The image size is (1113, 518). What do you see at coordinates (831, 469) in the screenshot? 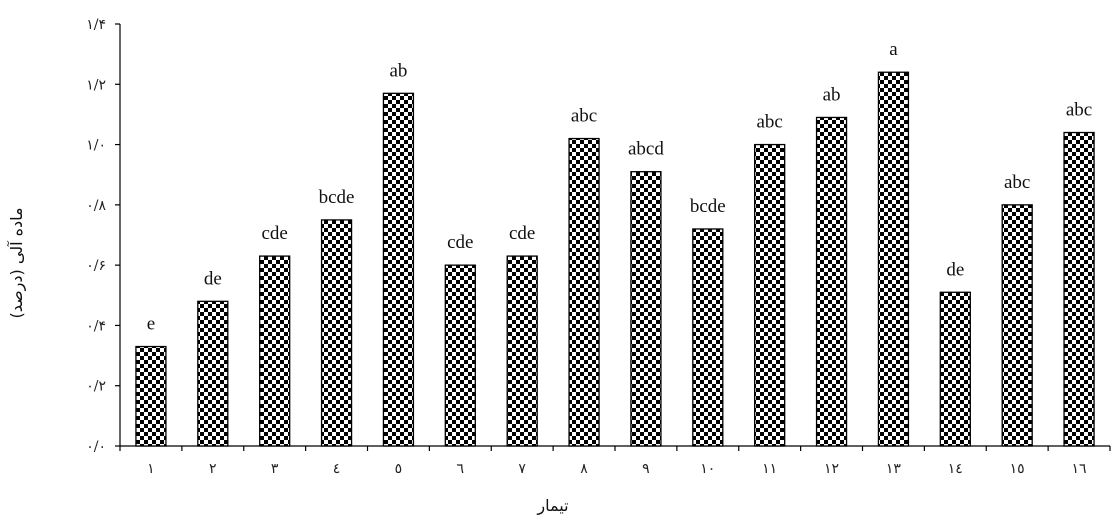
I see `x-tick-label: ١٢` at bounding box center [831, 469].